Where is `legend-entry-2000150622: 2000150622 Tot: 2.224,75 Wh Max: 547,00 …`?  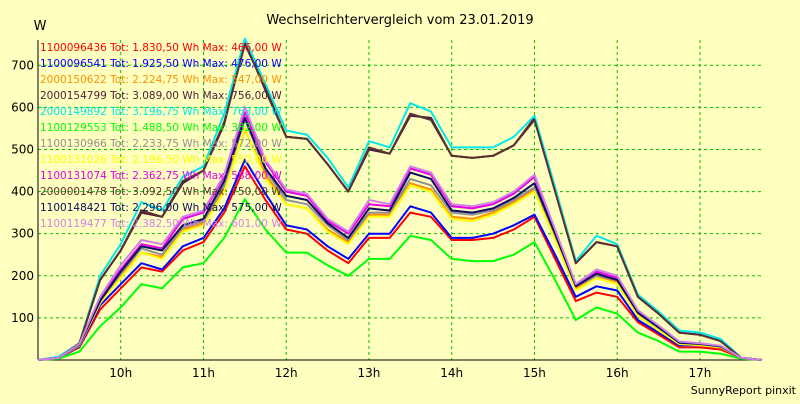
legend-entry-2000150622: 2000150622 Tot: 2.224,75 Wh Max: 547,00 … is located at coordinates (161, 80).